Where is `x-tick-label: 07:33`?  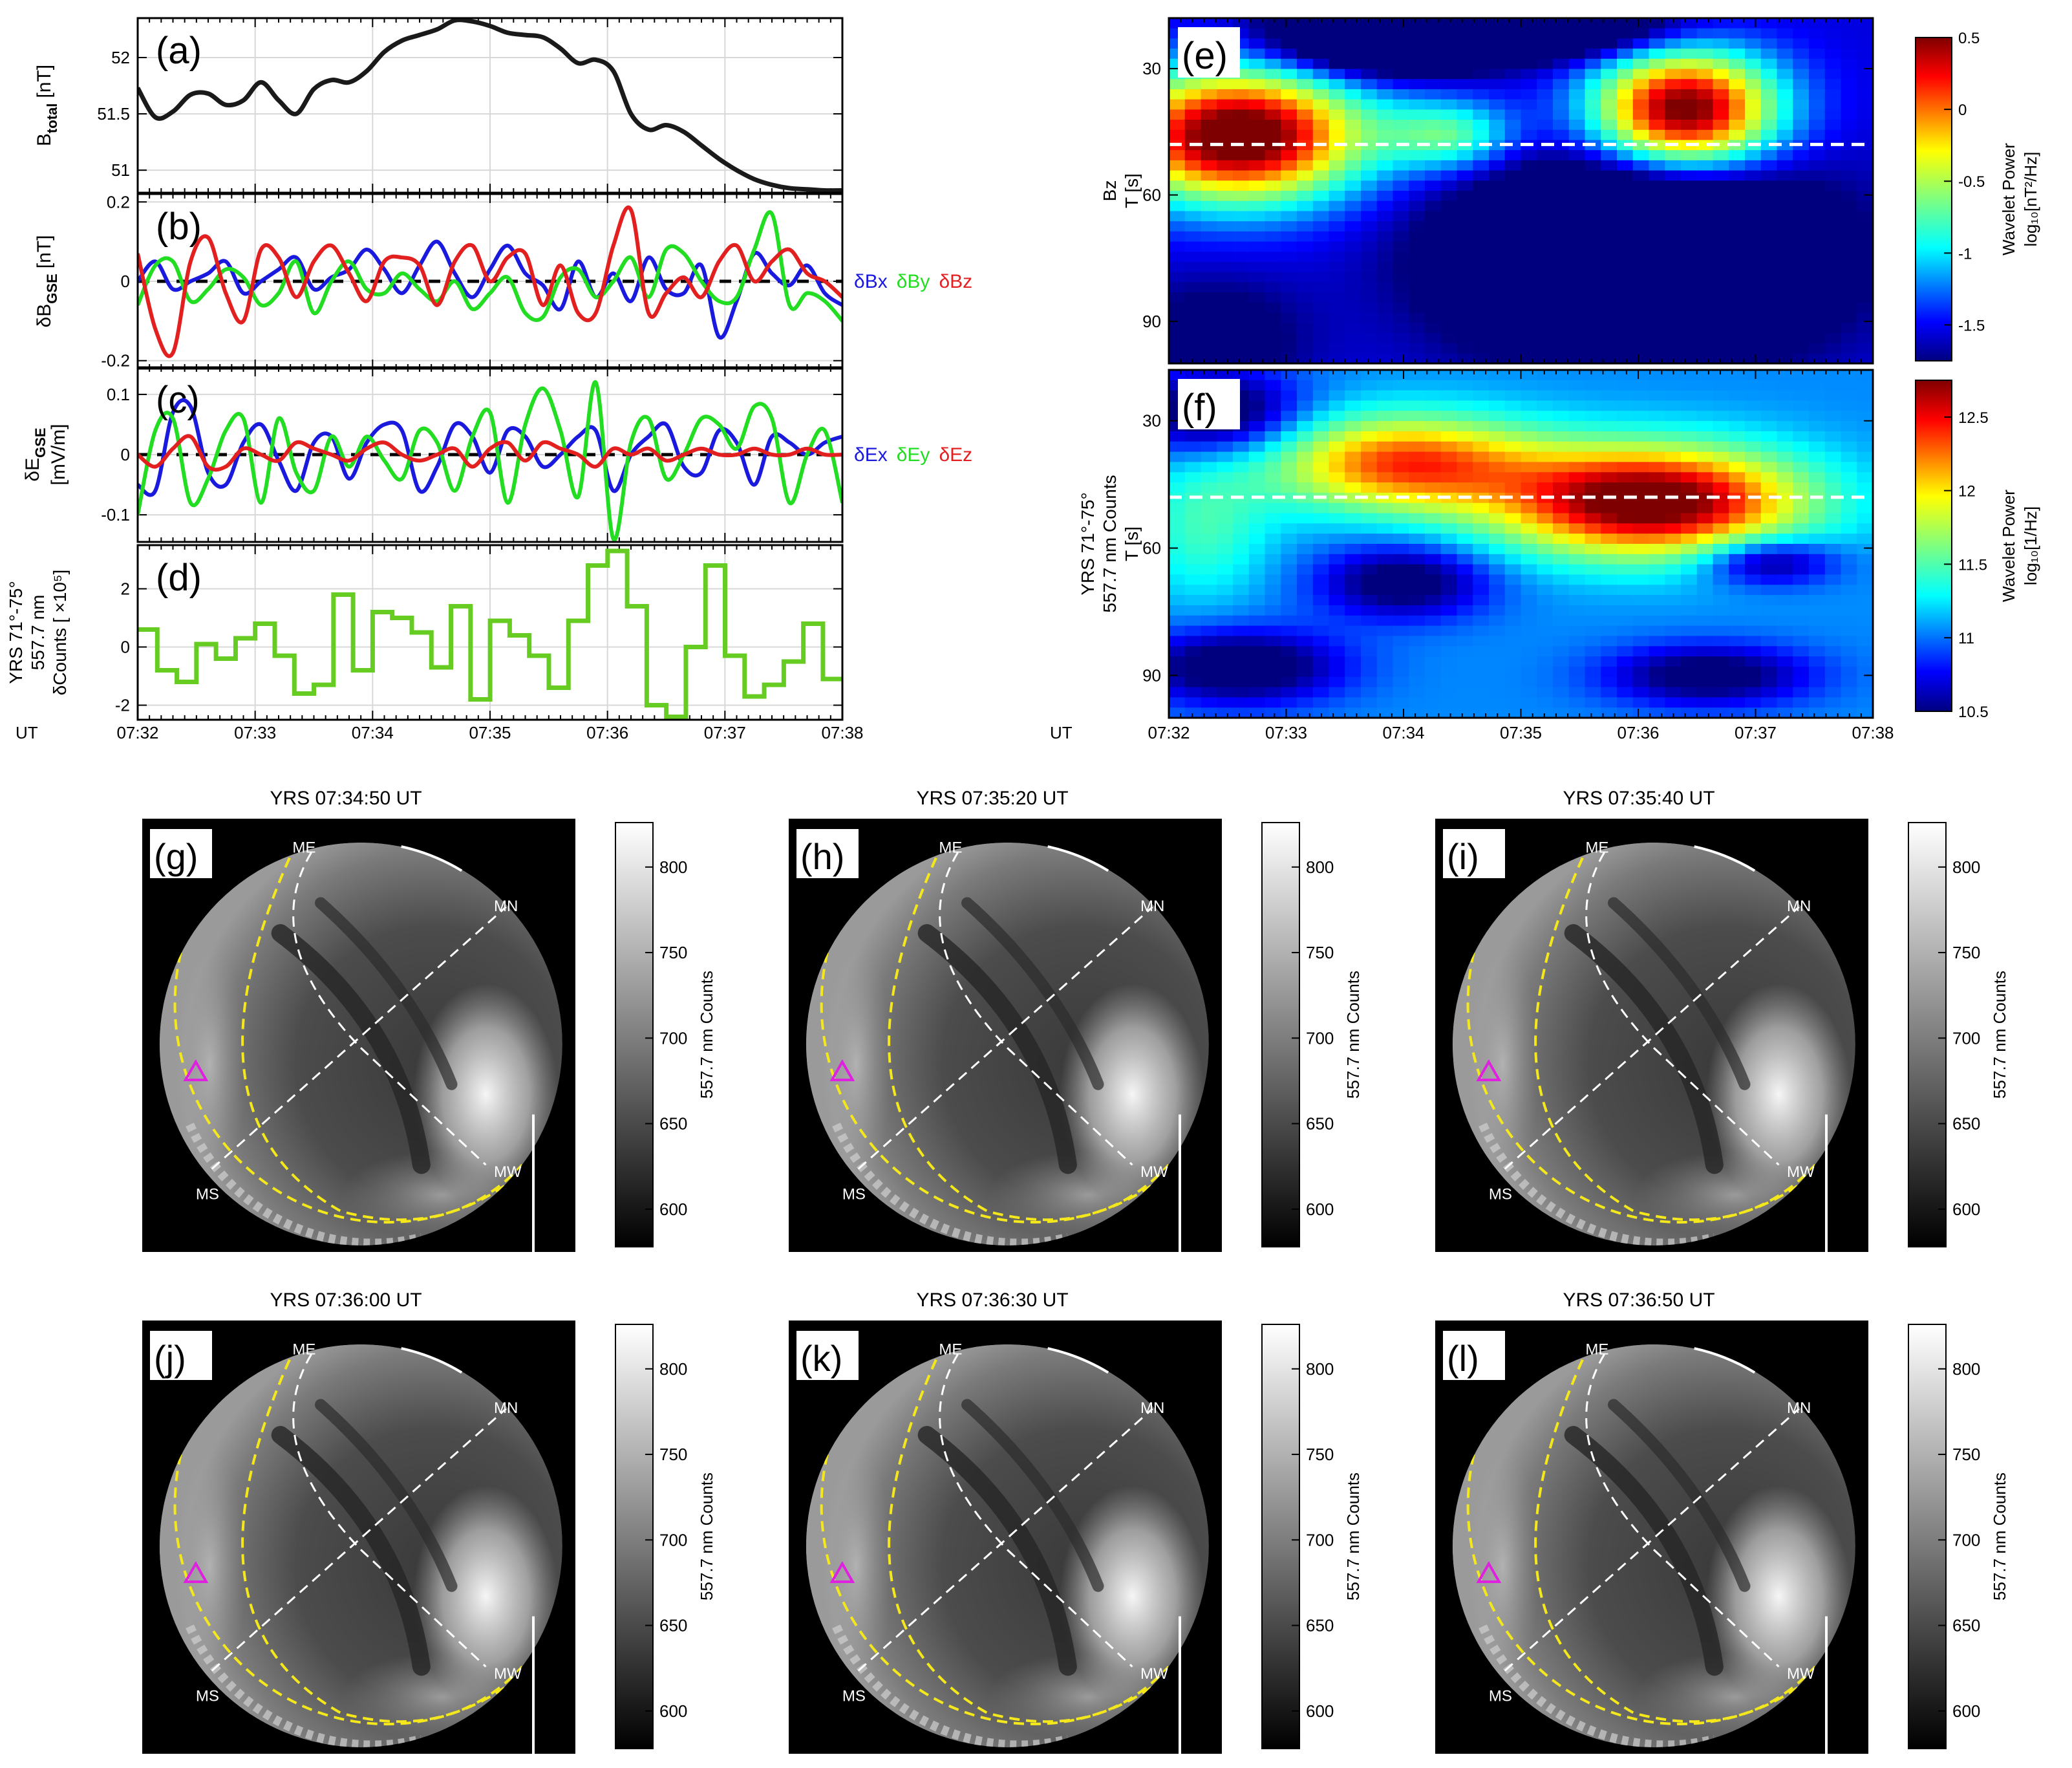
x-tick-label: 07:33 is located at coordinates (255, 732).